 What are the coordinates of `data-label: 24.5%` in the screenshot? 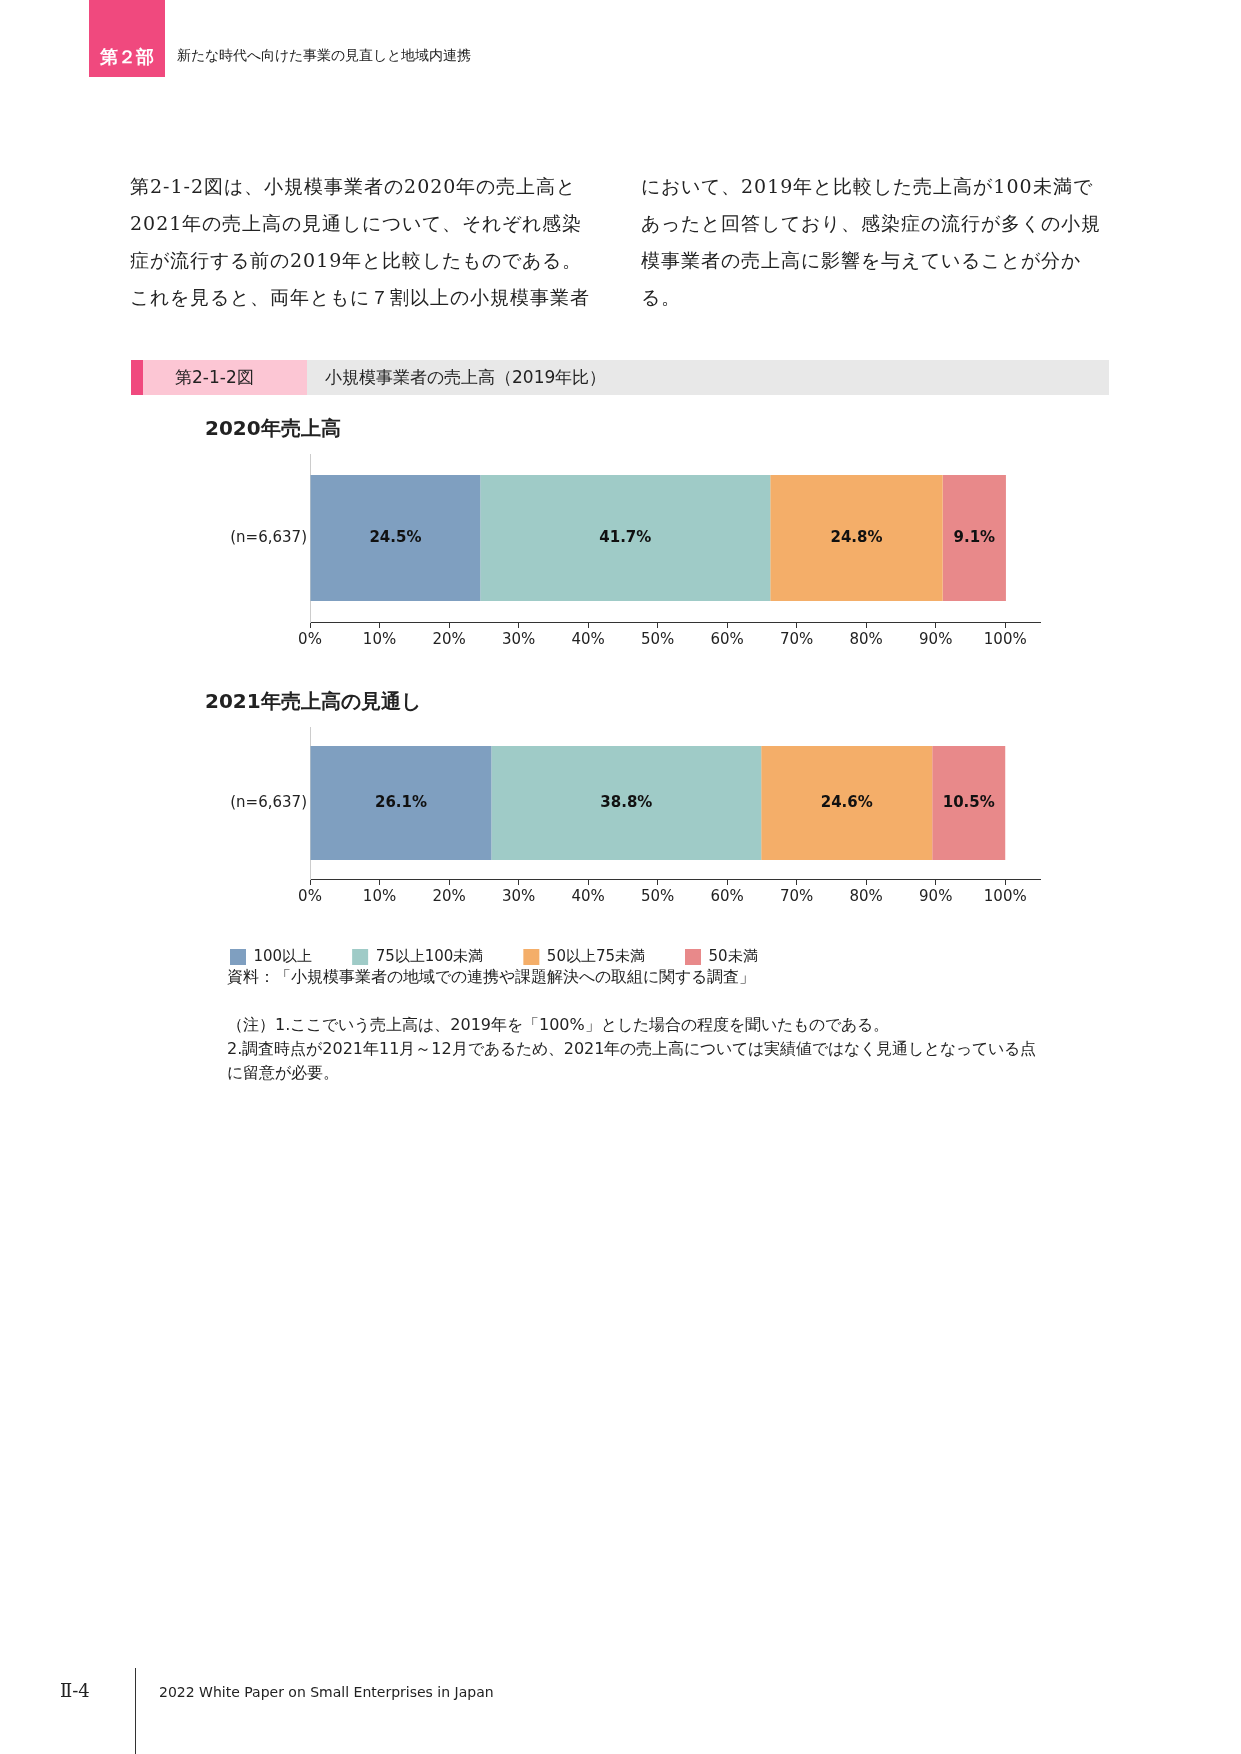 It's located at (395, 536).